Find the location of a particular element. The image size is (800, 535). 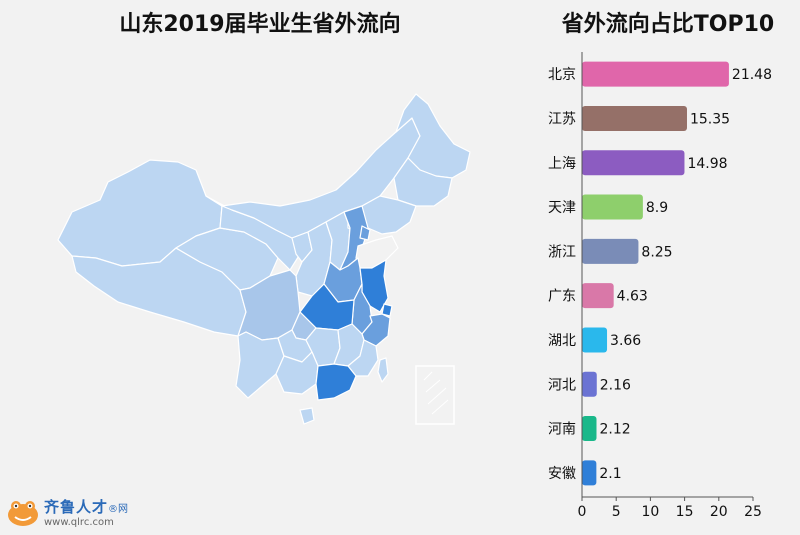

logo-url: www.qlrc.com is located at coordinates (79, 522).